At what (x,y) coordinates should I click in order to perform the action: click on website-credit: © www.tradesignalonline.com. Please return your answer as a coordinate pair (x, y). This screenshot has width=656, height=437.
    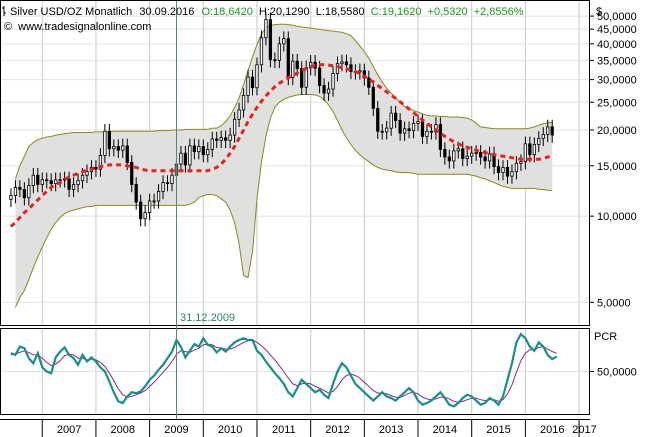
    Looking at the image, I should click on (77, 27).